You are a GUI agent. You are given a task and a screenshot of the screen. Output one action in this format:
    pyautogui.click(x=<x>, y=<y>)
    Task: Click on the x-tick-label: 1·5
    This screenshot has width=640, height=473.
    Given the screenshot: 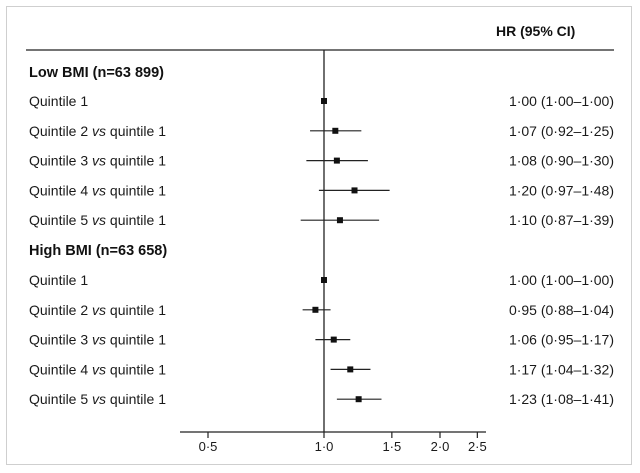 What is the action you would take?
    pyautogui.click(x=391, y=446)
    